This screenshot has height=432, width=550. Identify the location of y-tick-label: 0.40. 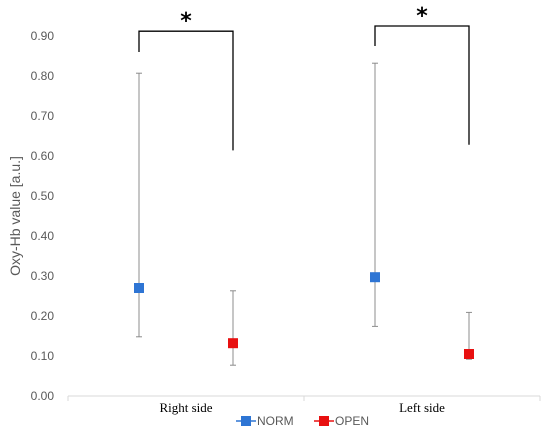
(43, 236).